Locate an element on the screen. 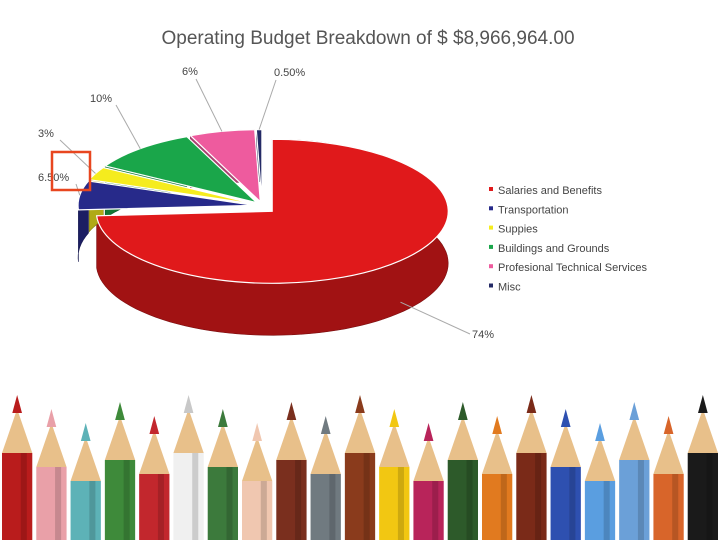  legend-swatch-transportation is located at coordinates (491, 208).